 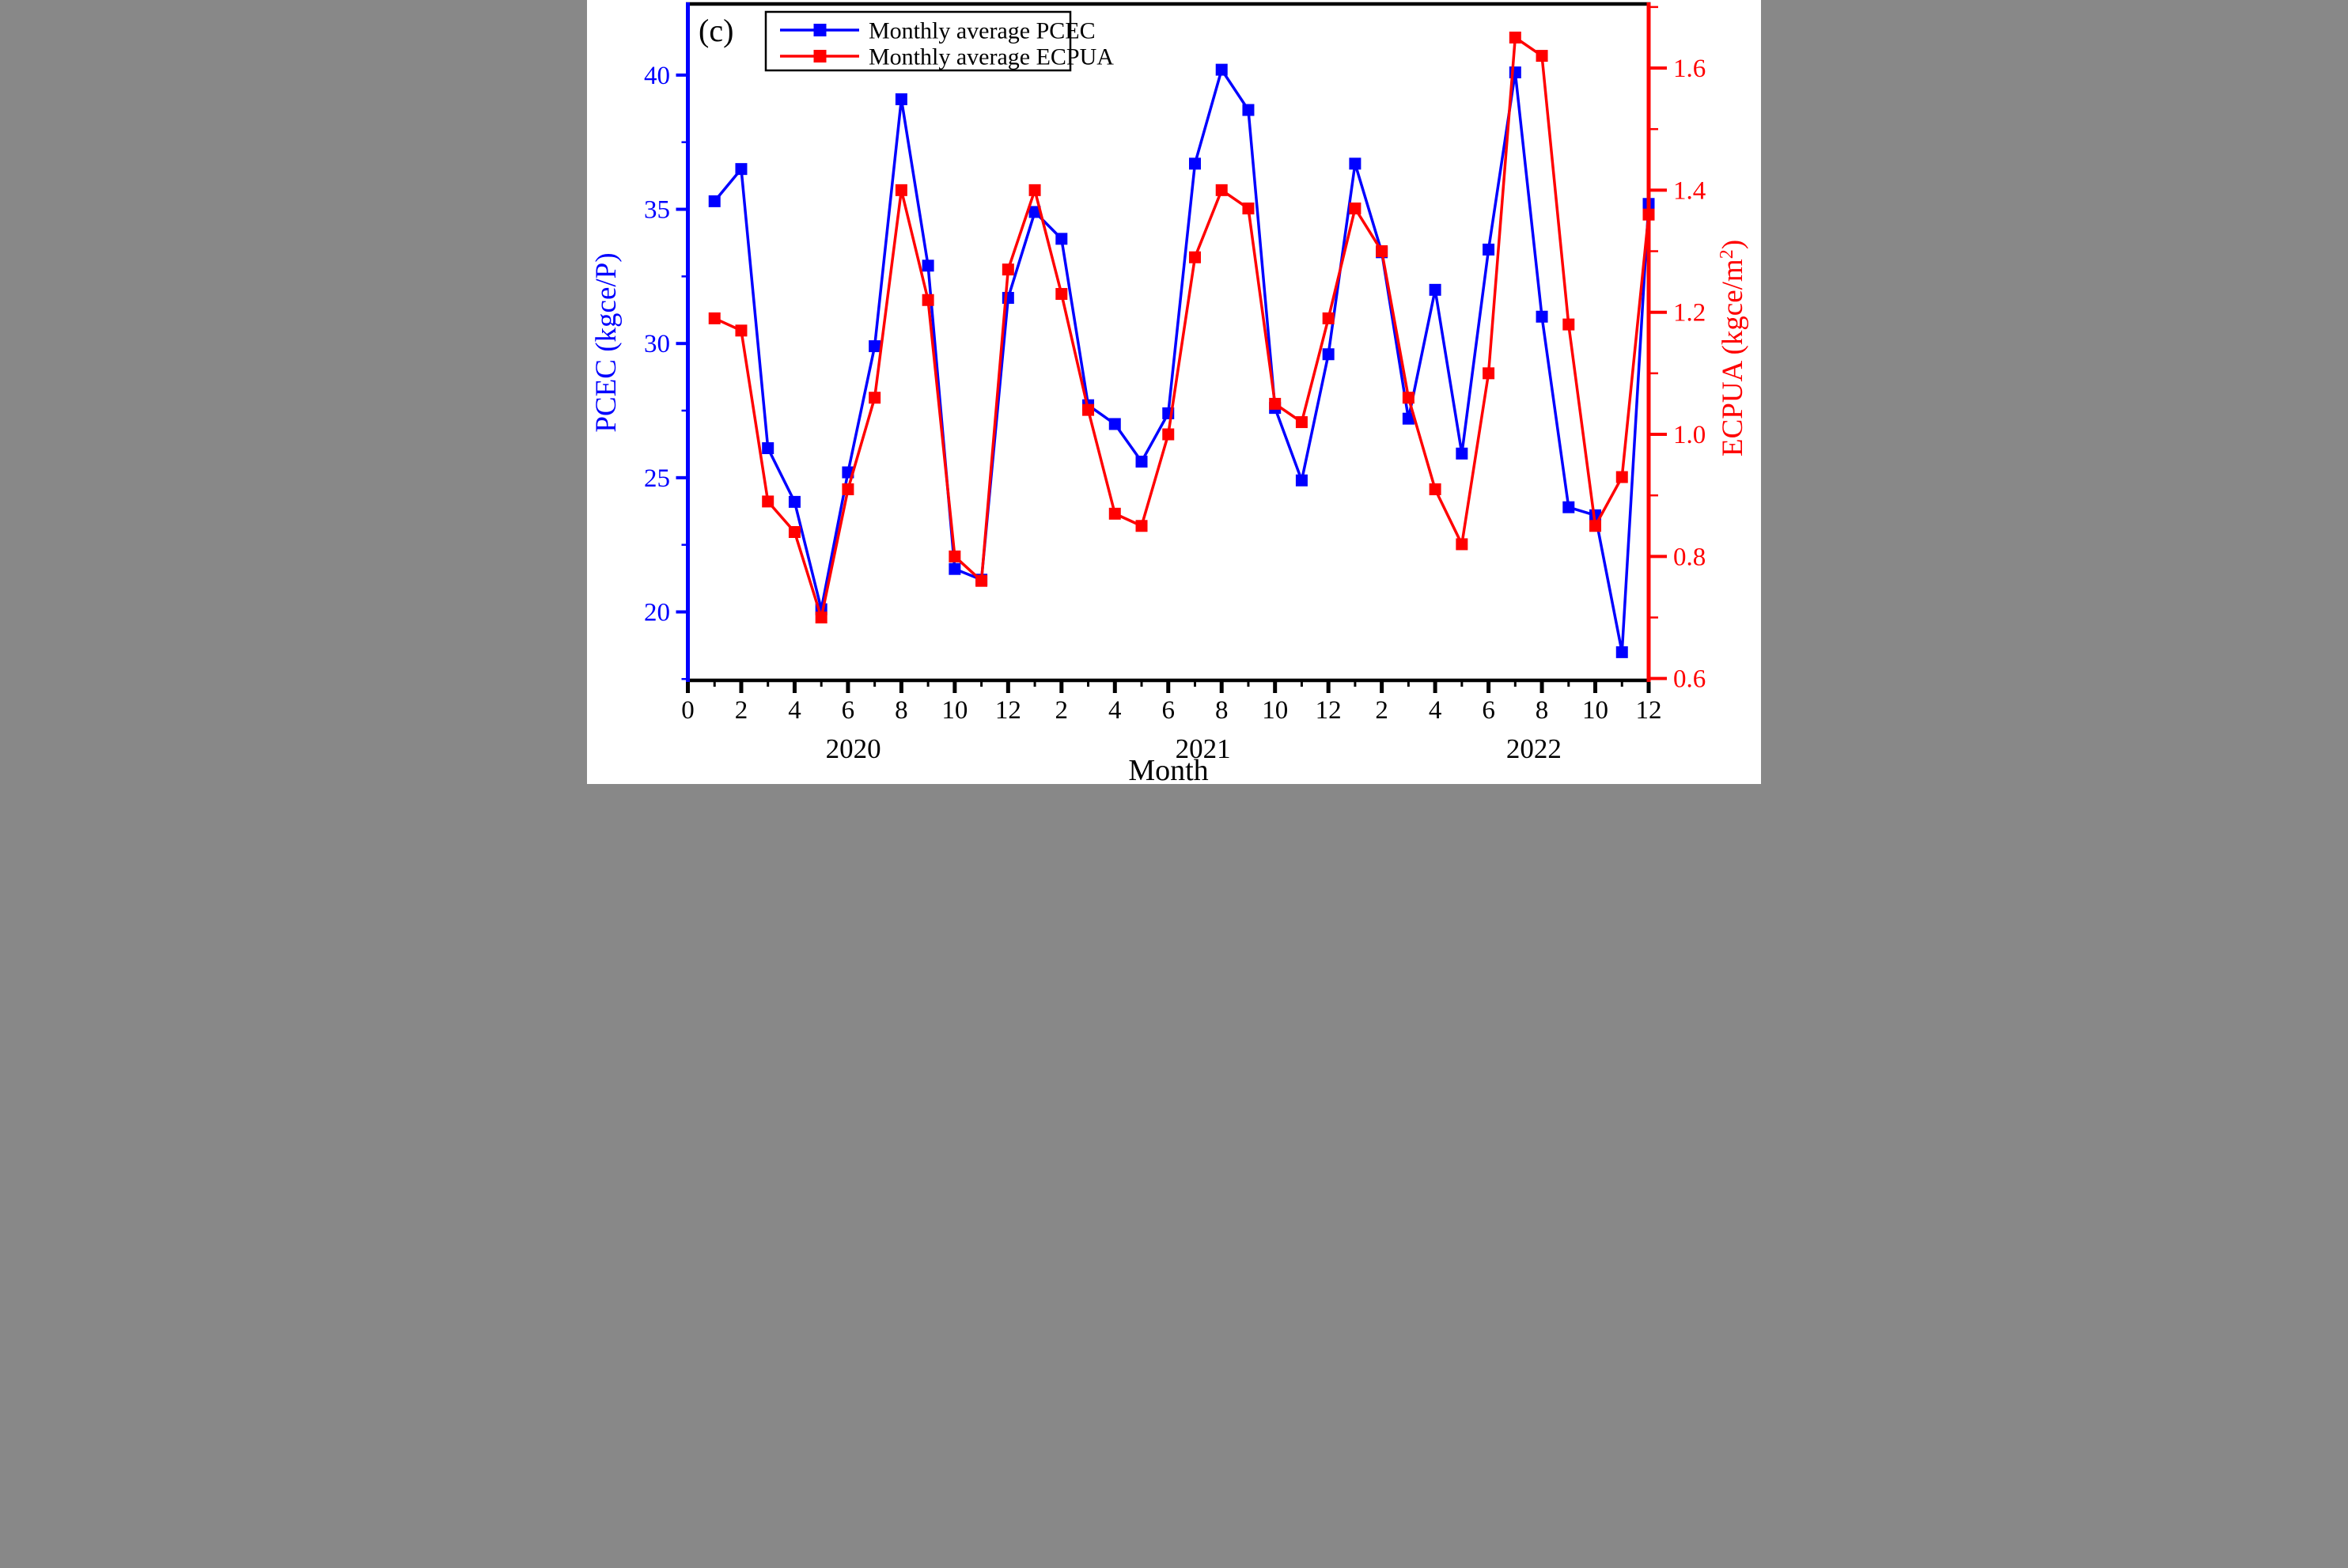 I want to click on y-left-axis-title: PCEC (kgce/P), so click(x=606, y=342).